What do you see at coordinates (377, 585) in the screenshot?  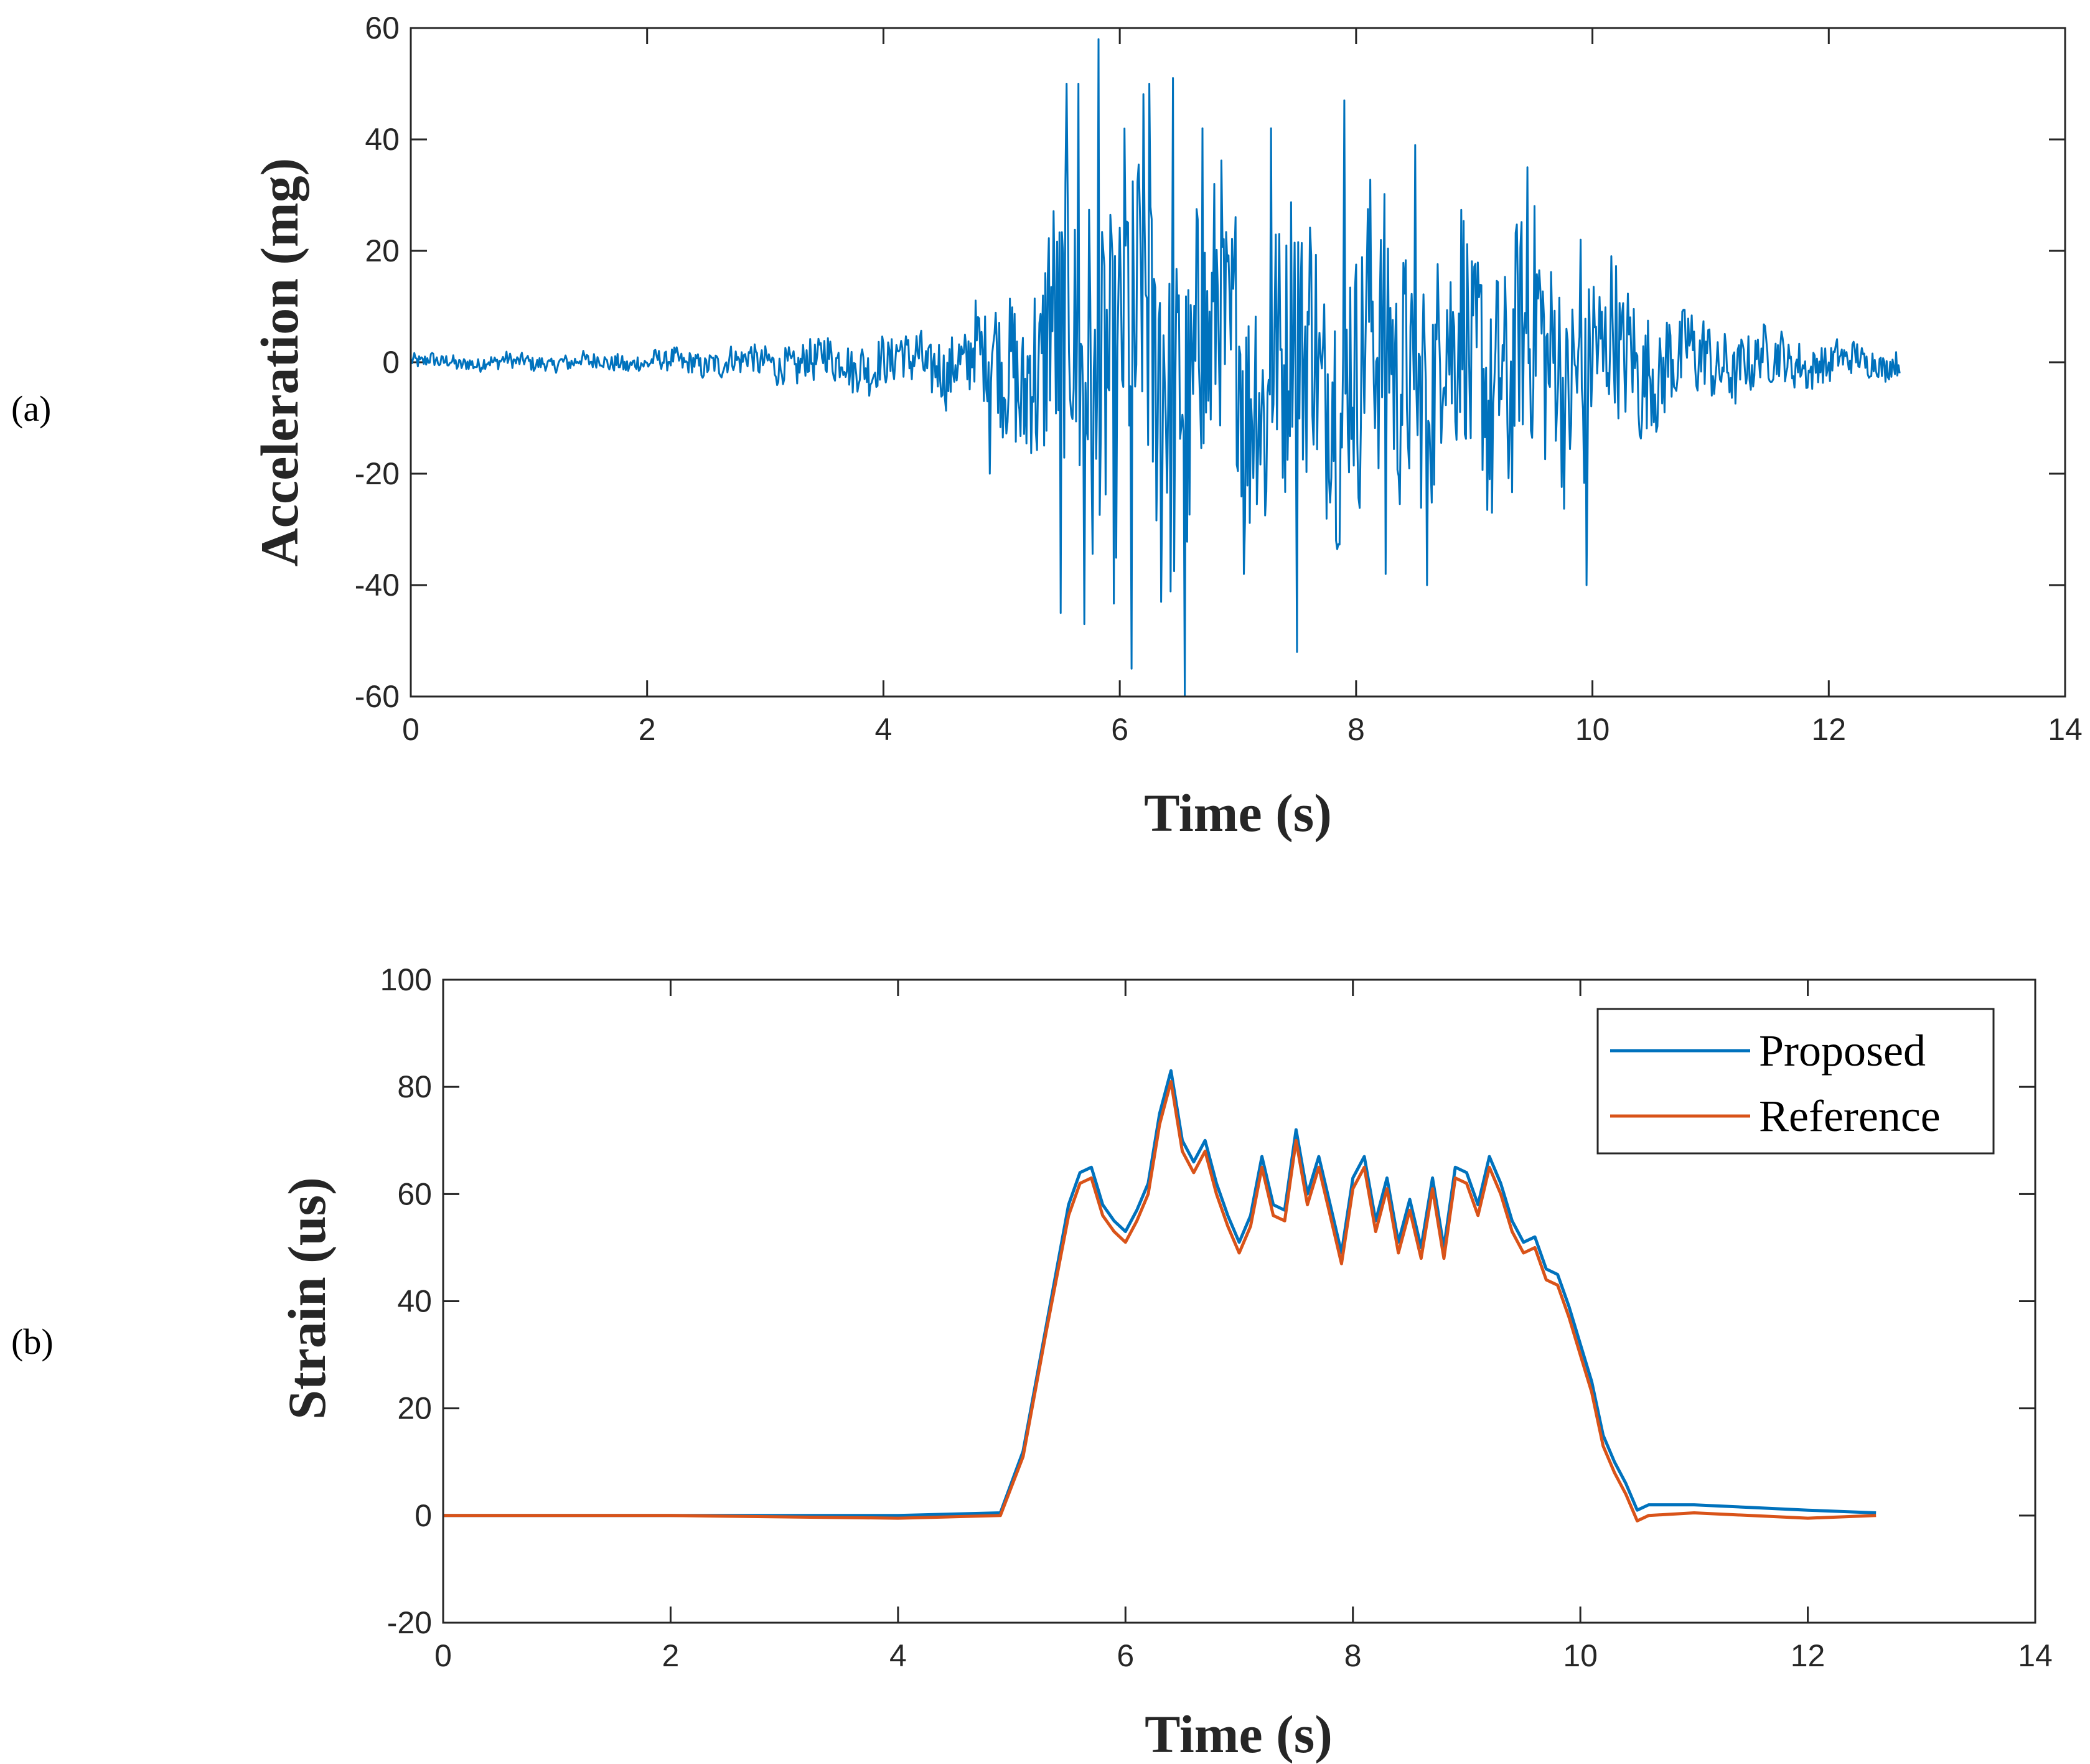 I see `panel-a-ytick-label: -40` at bounding box center [377, 585].